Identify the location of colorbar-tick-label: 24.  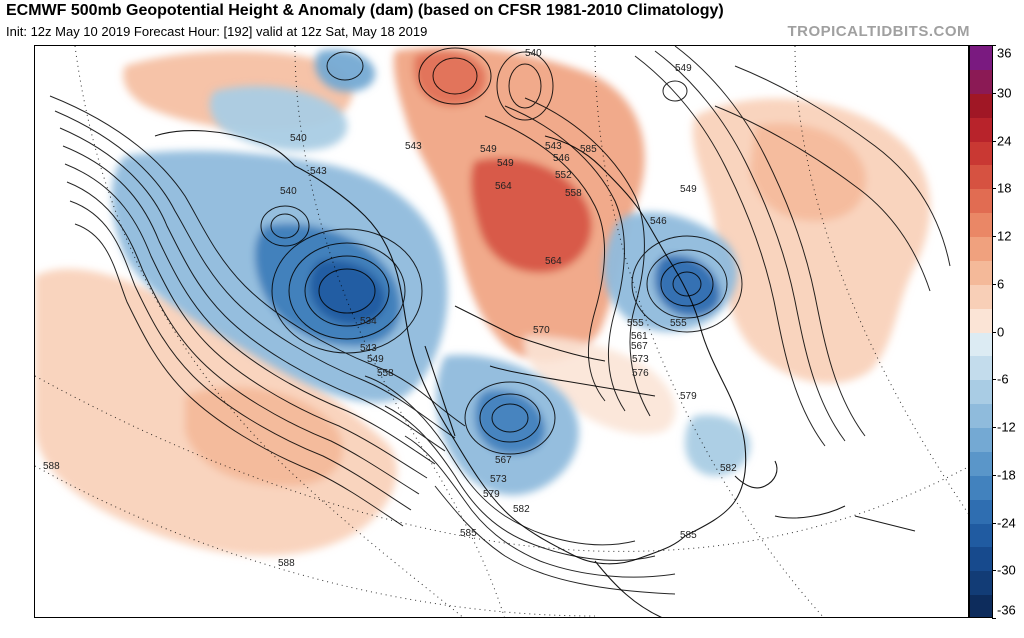
(1004, 140).